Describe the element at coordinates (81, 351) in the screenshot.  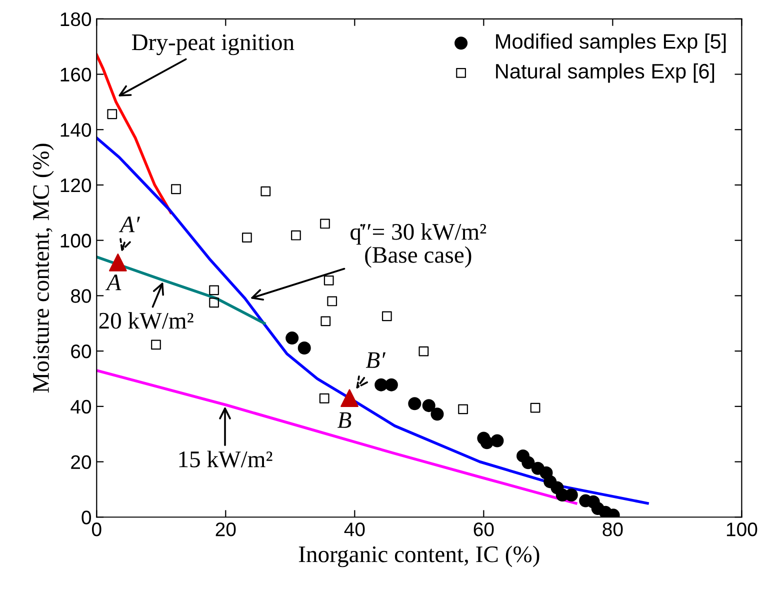
I see `y-tick-label: 60` at that location.